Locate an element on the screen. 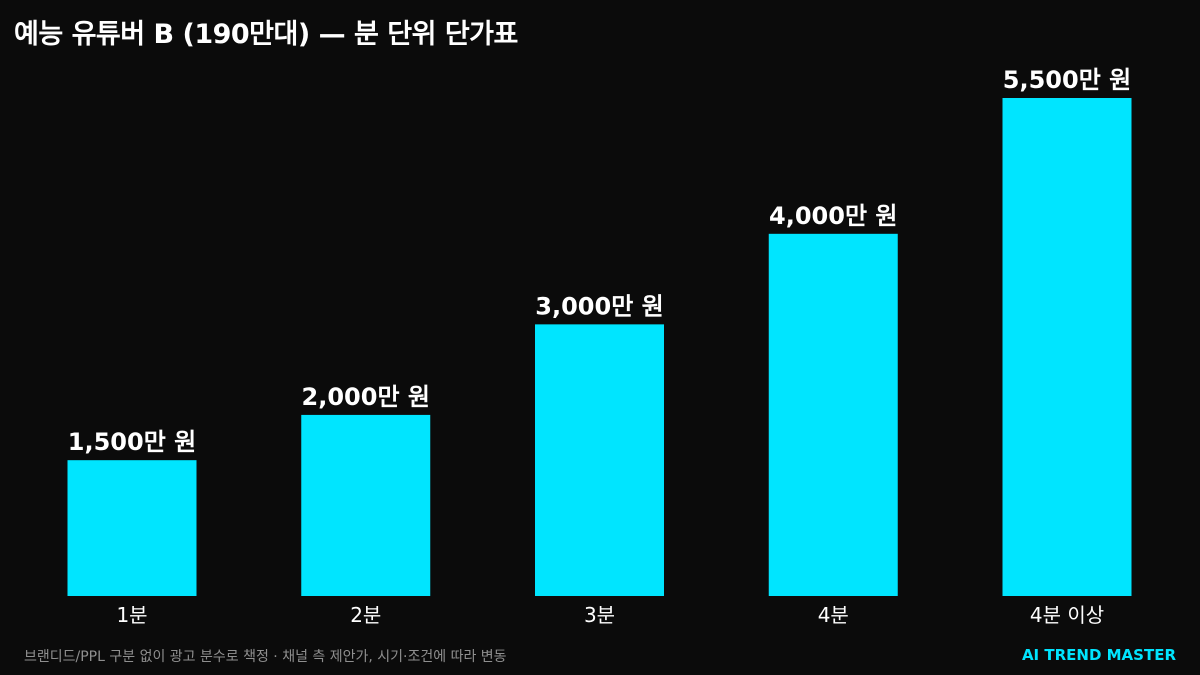 The width and height of the screenshot is (1200, 675). value-label-2: 2,000만 원 is located at coordinates (366, 397).